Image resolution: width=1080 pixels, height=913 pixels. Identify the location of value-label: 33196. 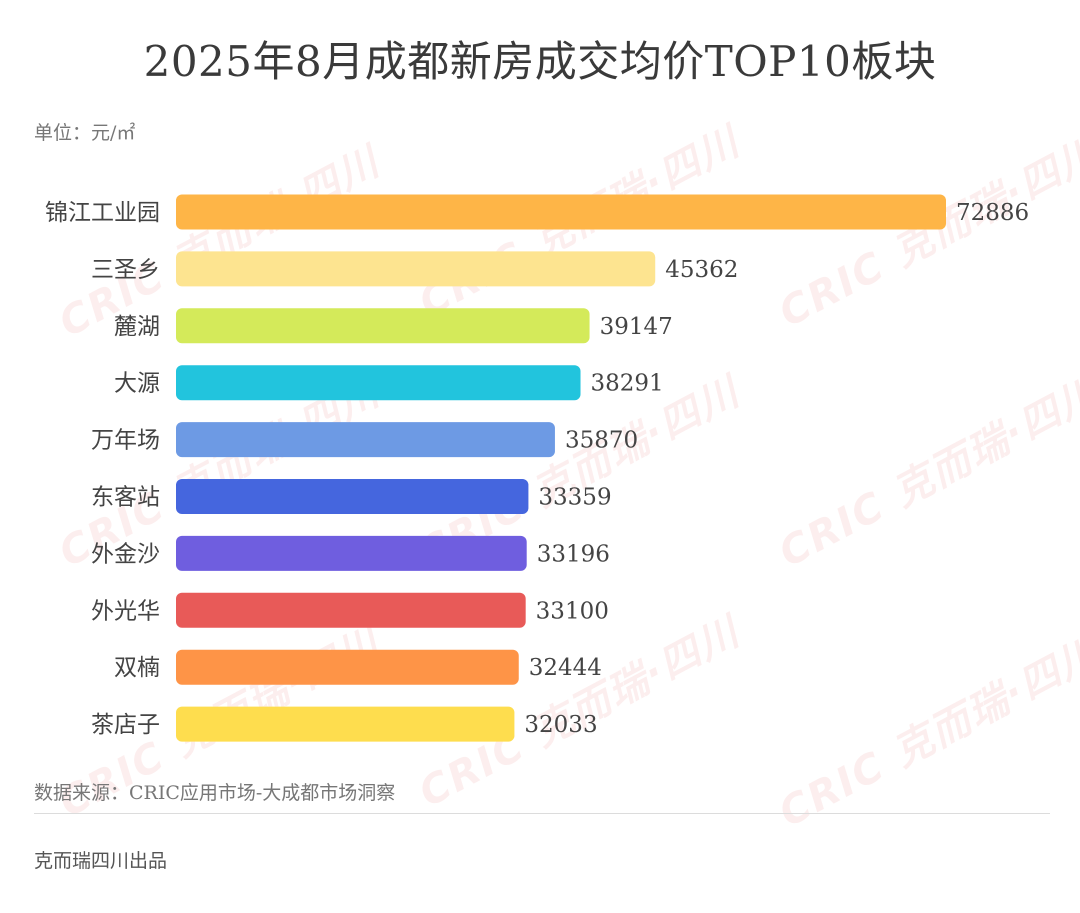
(573, 554).